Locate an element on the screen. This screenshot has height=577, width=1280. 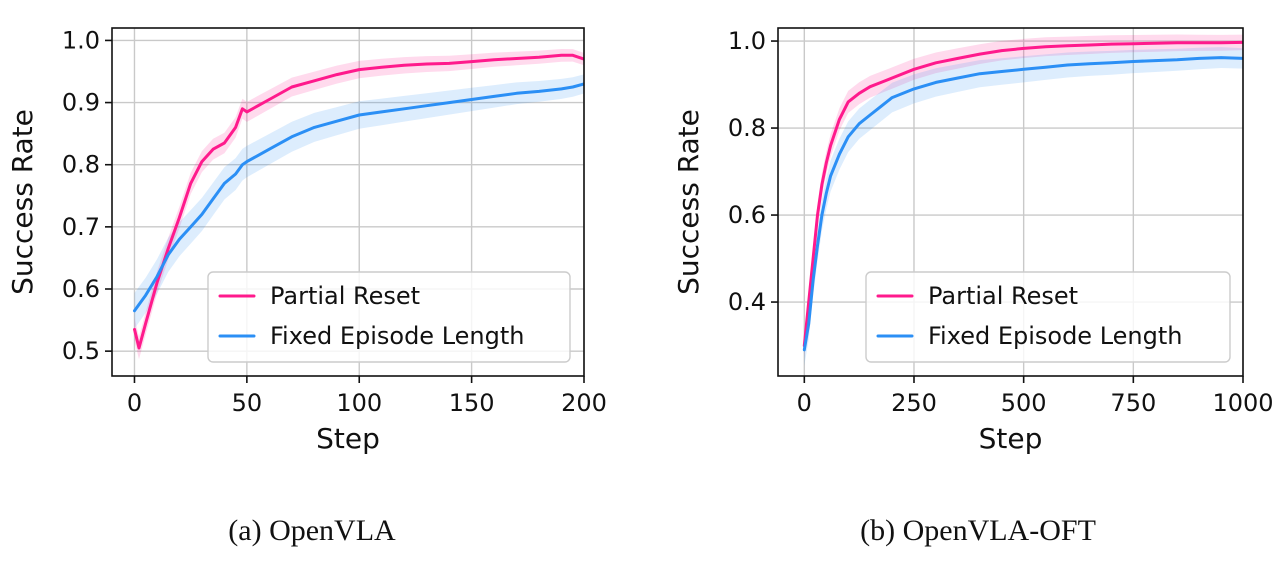
x-tick-label: 1000 is located at coordinates (1242, 403).